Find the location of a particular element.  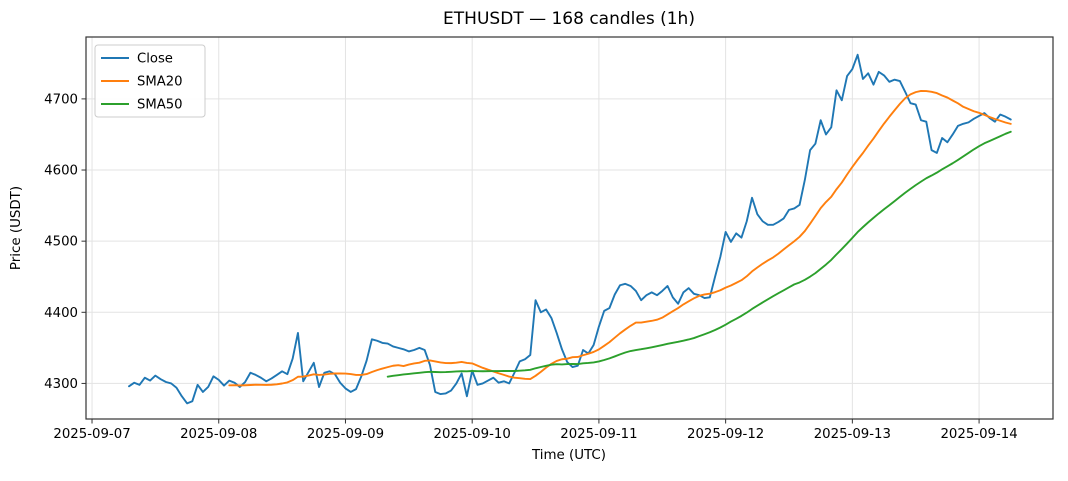

y-tick-label: 4300 is located at coordinates (61, 384).